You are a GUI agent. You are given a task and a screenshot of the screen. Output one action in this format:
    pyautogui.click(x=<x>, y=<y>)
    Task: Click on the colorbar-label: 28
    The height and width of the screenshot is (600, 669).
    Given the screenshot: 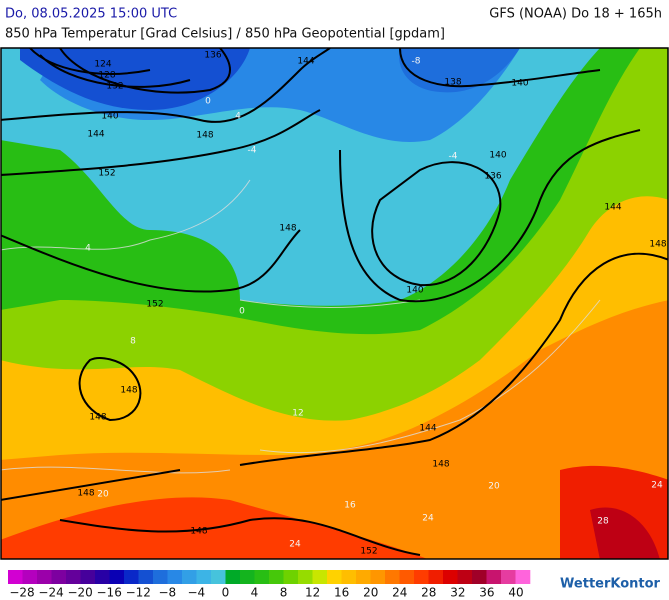 What is the action you would take?
    pyautogui.click(x=428, y=593)
    